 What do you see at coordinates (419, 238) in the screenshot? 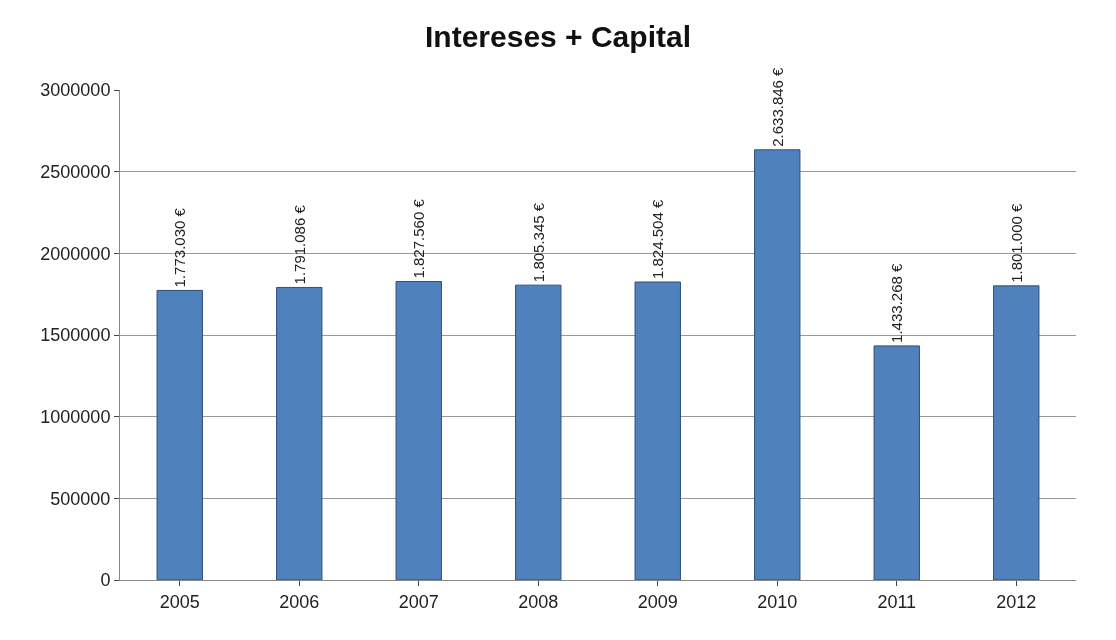
I see `data-label: 1.827.560 €` at bounding box center [419, 238].